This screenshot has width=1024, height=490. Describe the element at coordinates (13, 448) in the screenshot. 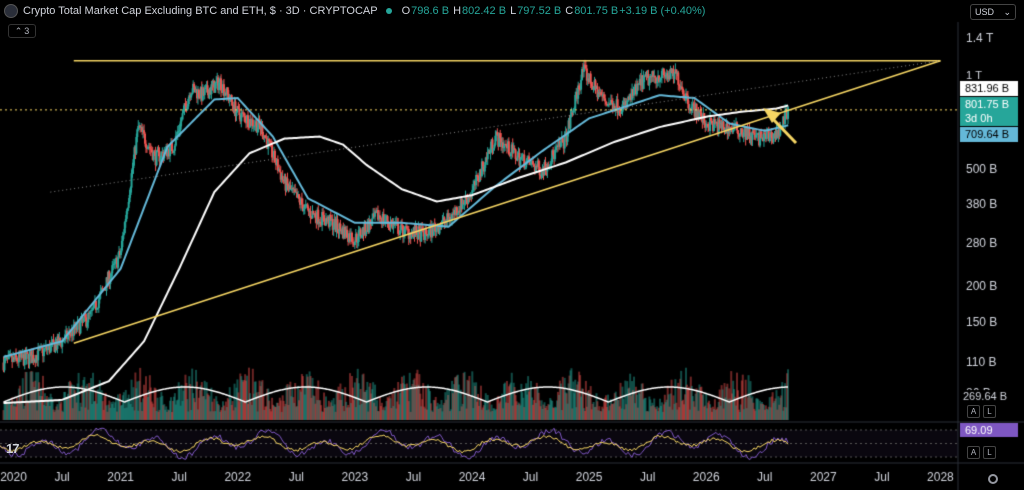

I see `tradingview-logo: 17` at that location.